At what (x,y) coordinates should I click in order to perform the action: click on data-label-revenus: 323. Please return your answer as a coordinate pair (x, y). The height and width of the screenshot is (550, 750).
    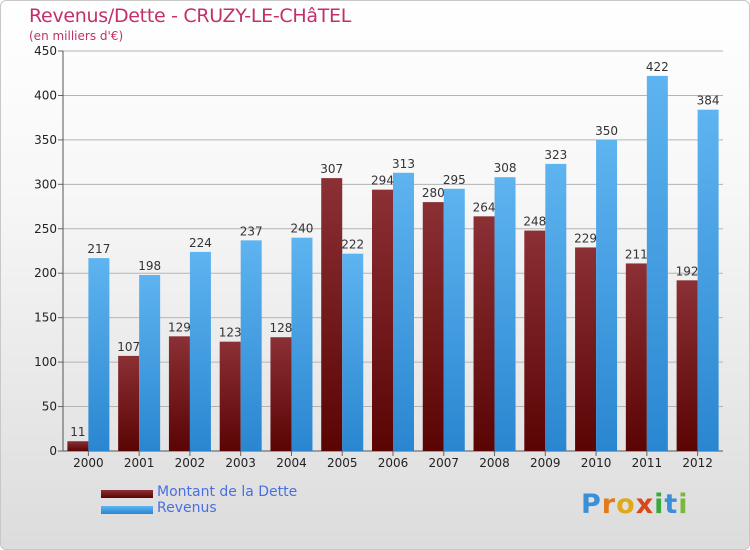
    Looking at the image, I should click on (555, 155).